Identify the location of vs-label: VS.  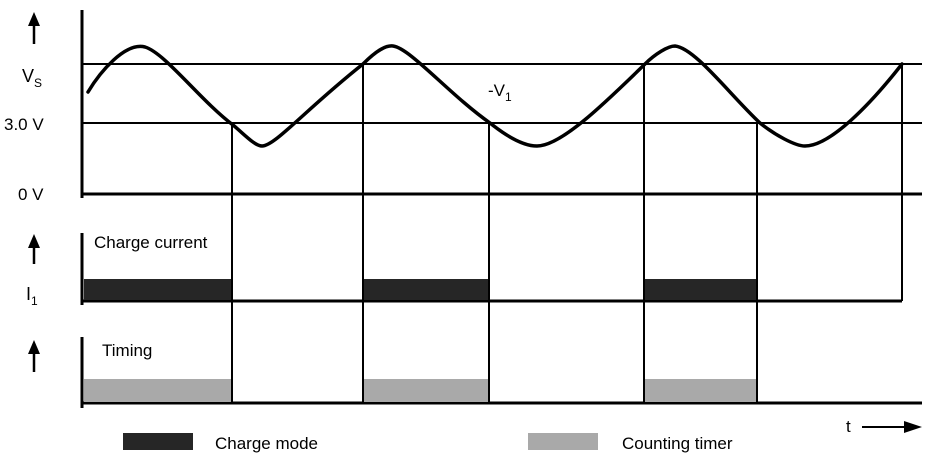
(32, 78).